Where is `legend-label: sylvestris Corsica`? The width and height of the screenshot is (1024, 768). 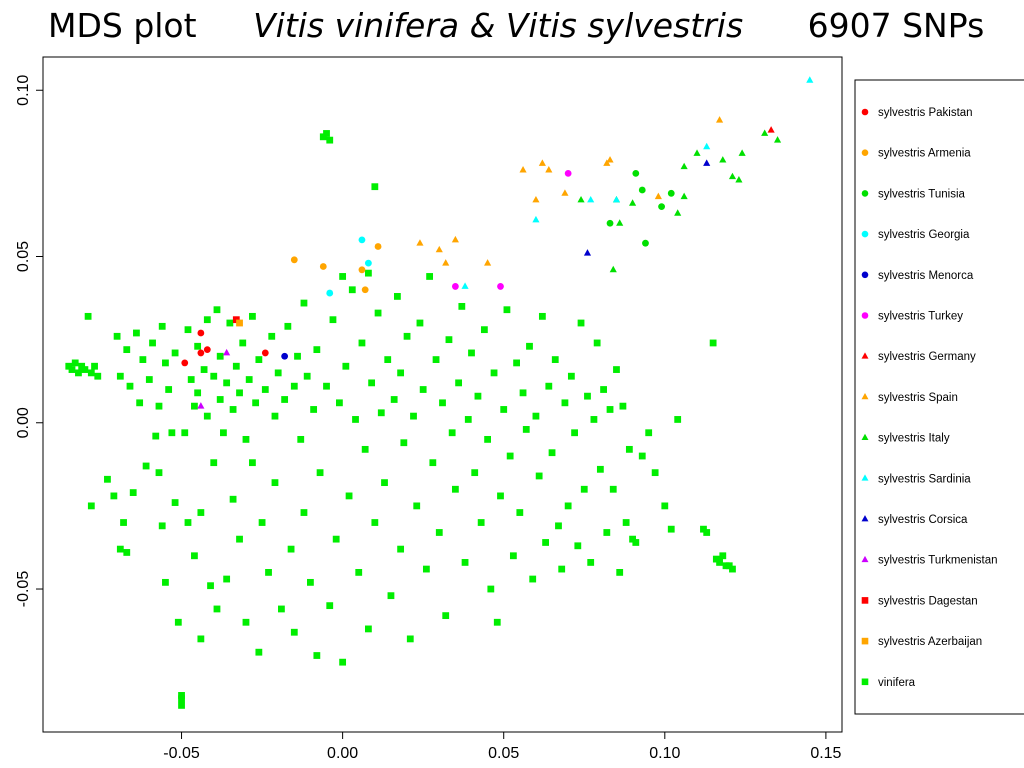 legend-label: sylvestris Corsica is located at coordinates (923, 520).